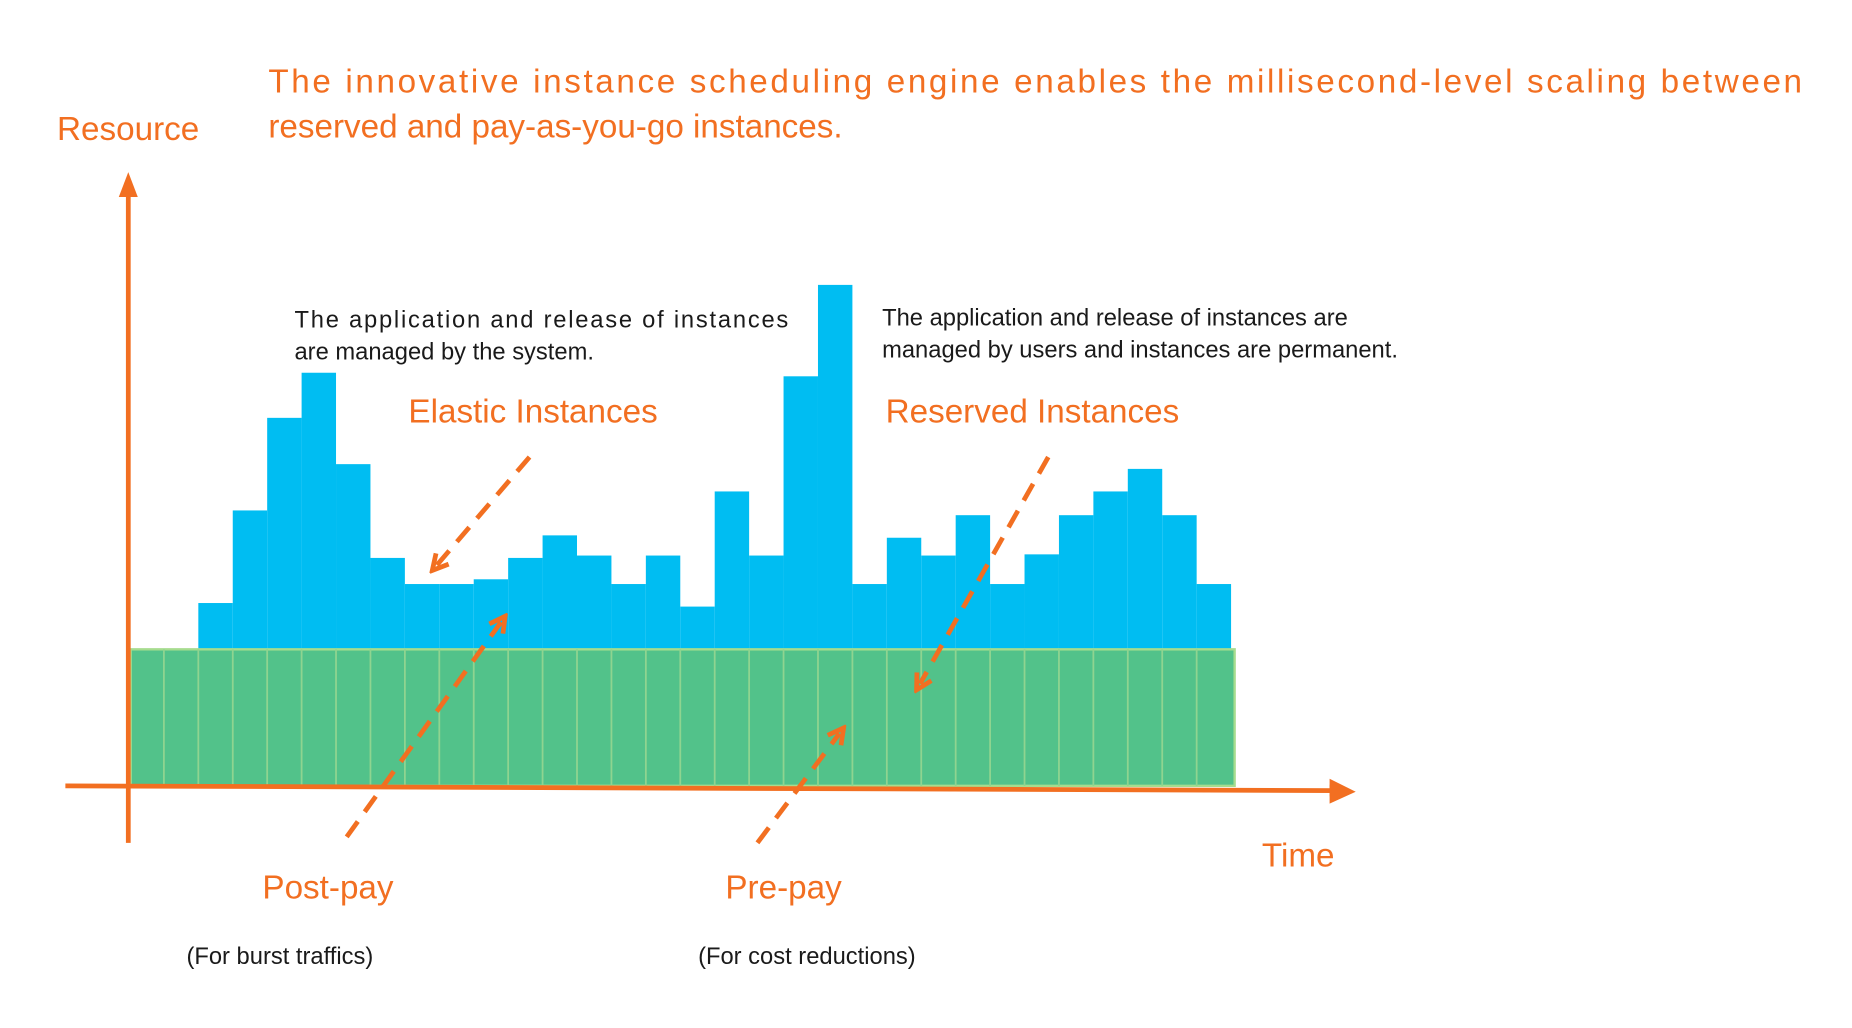  I want to click on region-label: Reserved Instances, so click(1033, 412).